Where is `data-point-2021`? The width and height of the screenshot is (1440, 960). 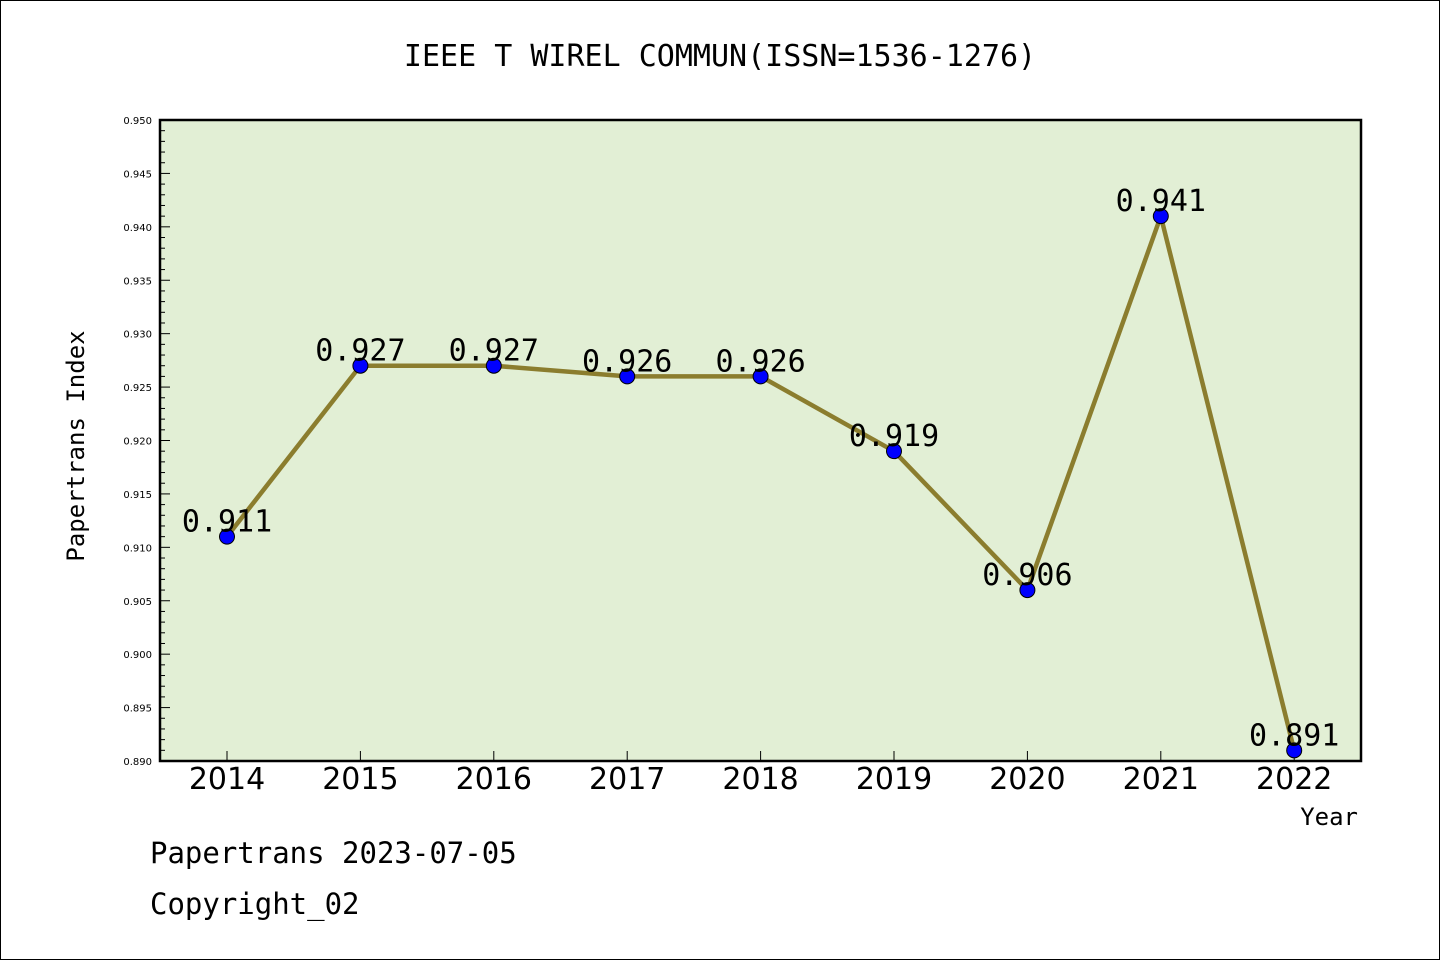 data-point-2021 is located at coordinates (1160, 216).